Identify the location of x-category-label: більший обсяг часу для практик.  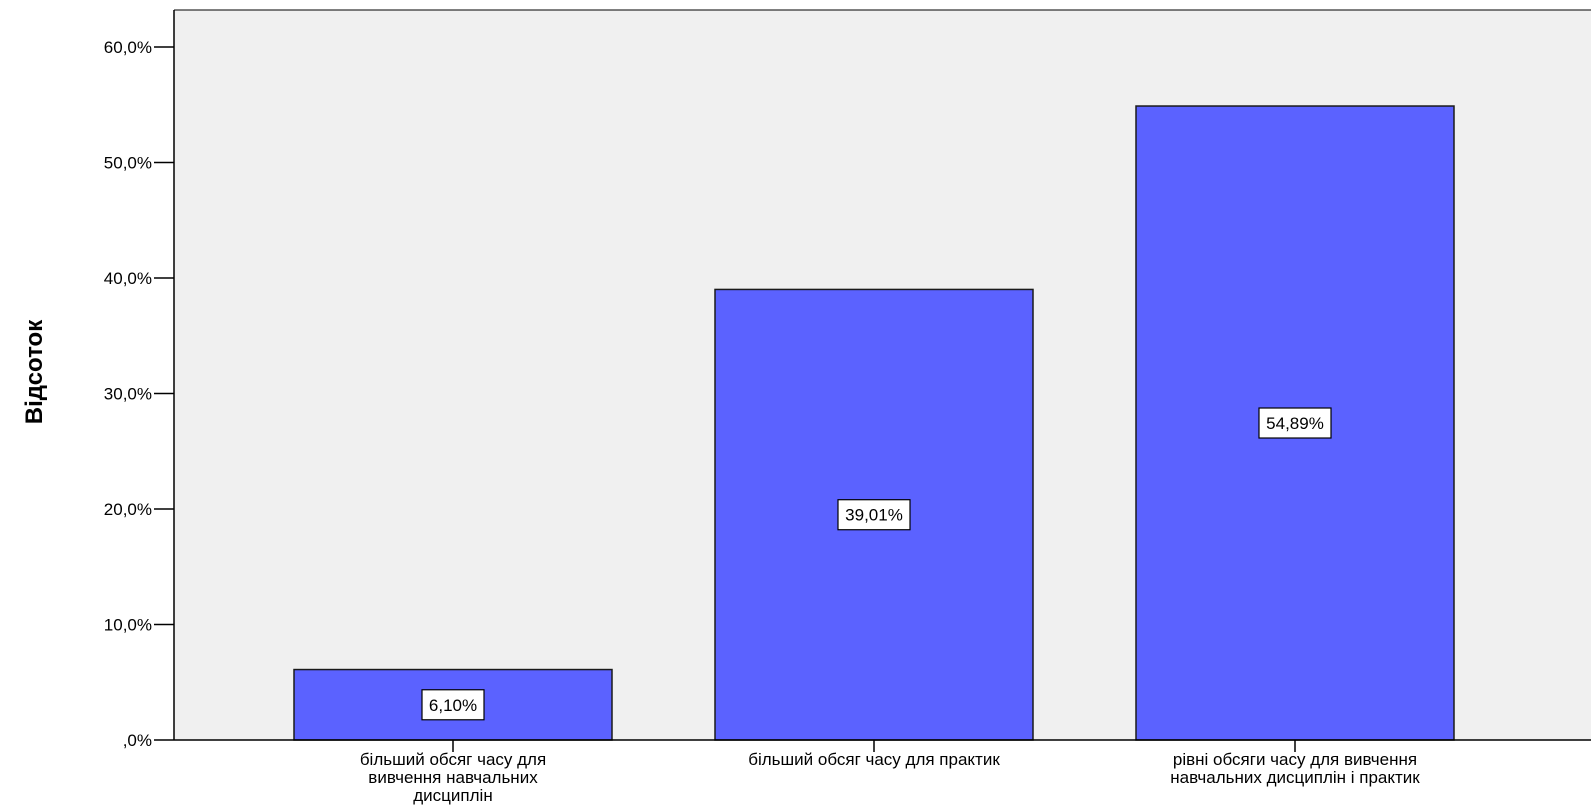
(874, 759).